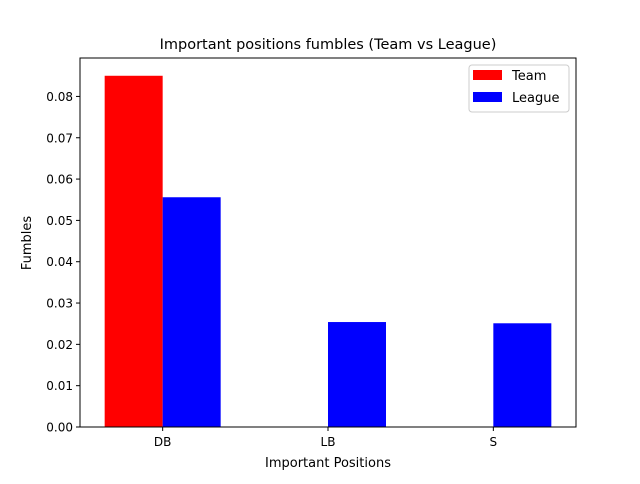 This screenshot has width=640, height=484. I want to click on legend: Team League, so click(519, 88).